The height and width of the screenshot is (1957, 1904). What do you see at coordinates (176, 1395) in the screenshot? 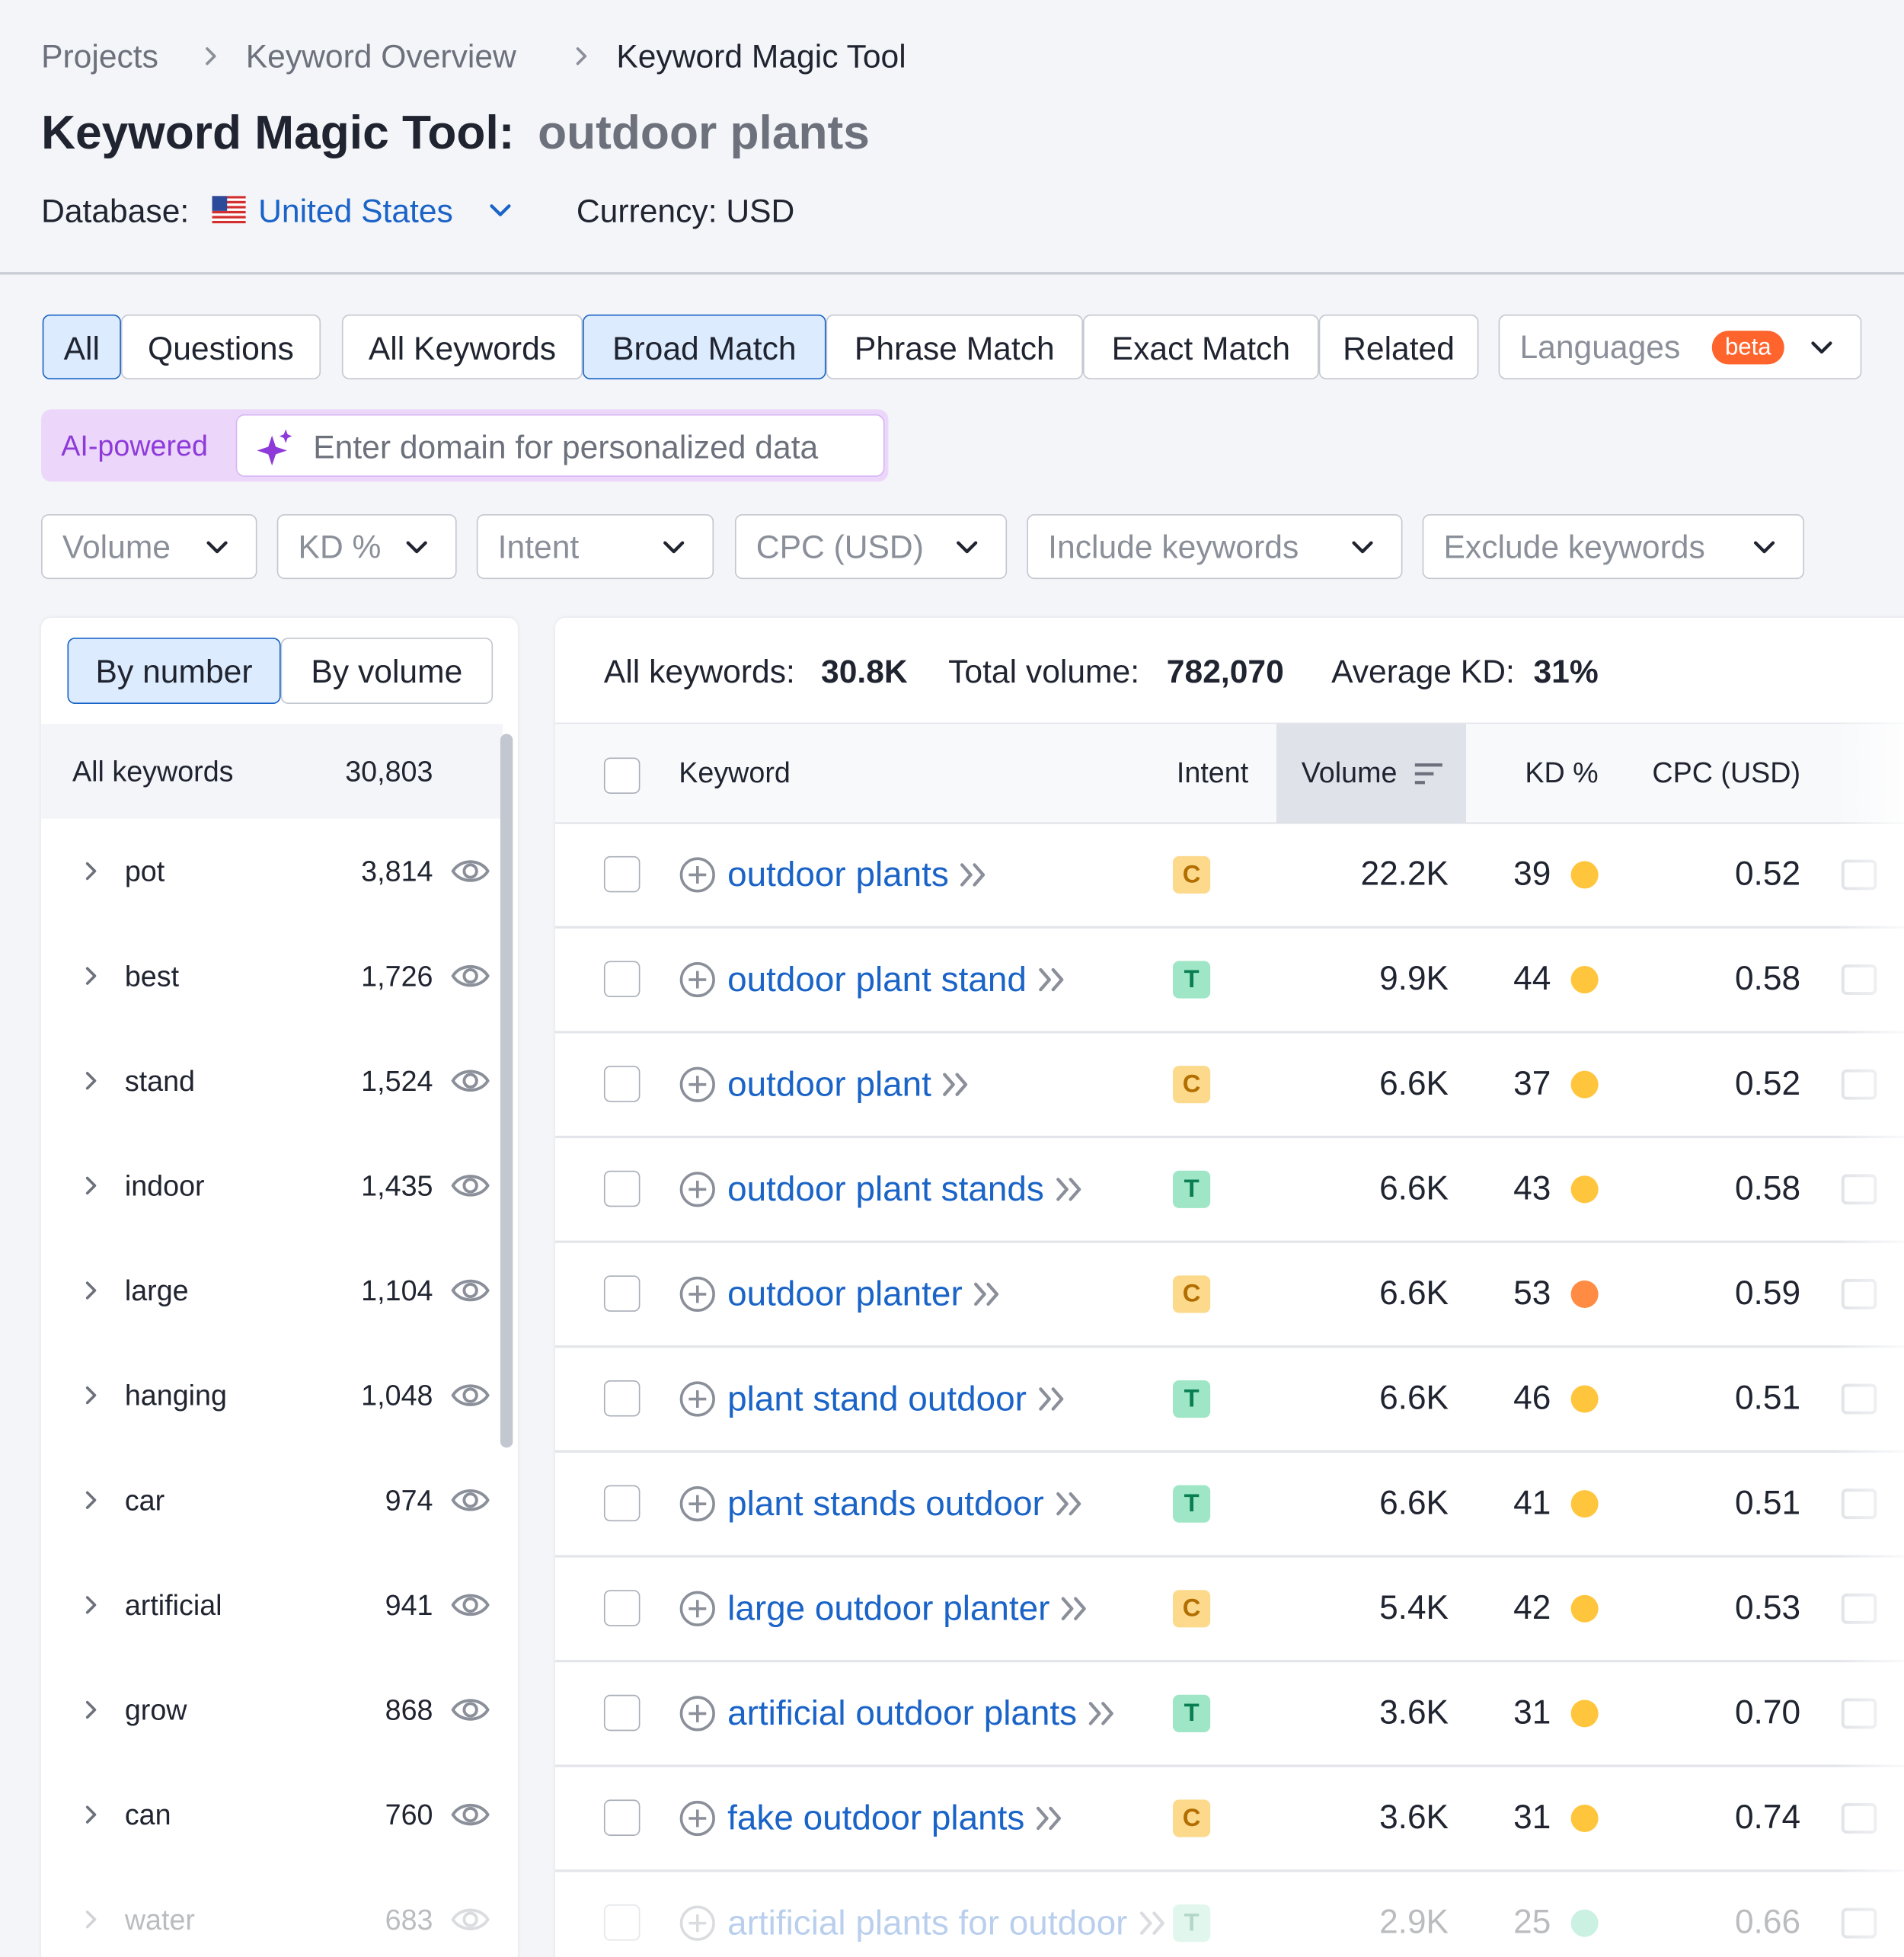
I see `group-name: hanging` at bounding box center [176, 1395].